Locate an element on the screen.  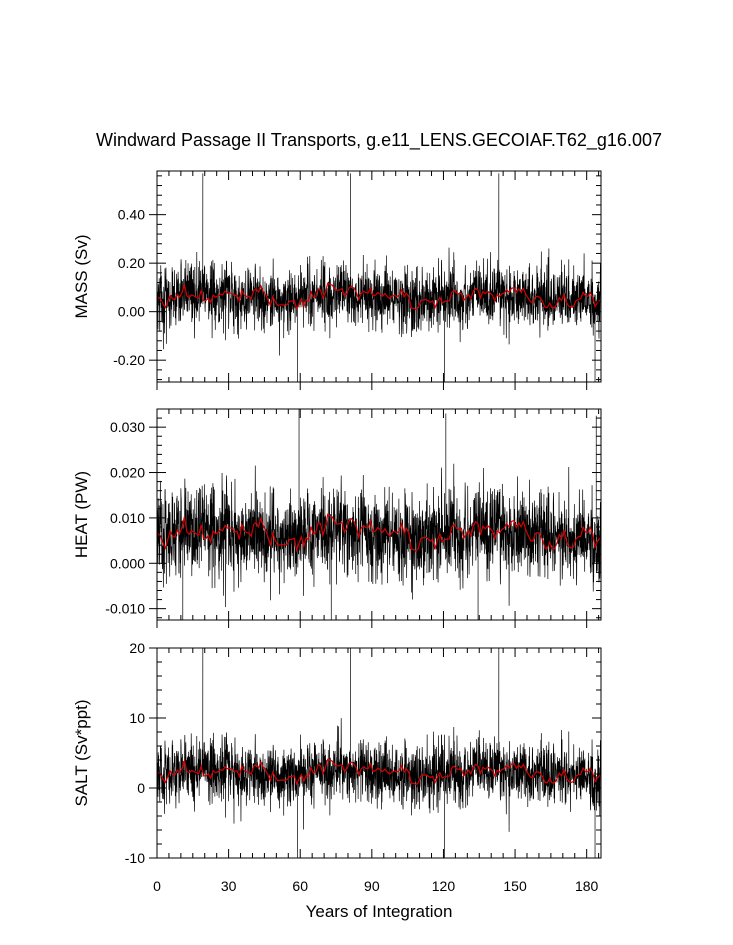
y-tick-label: 20 is located at coordinates (137, 648).